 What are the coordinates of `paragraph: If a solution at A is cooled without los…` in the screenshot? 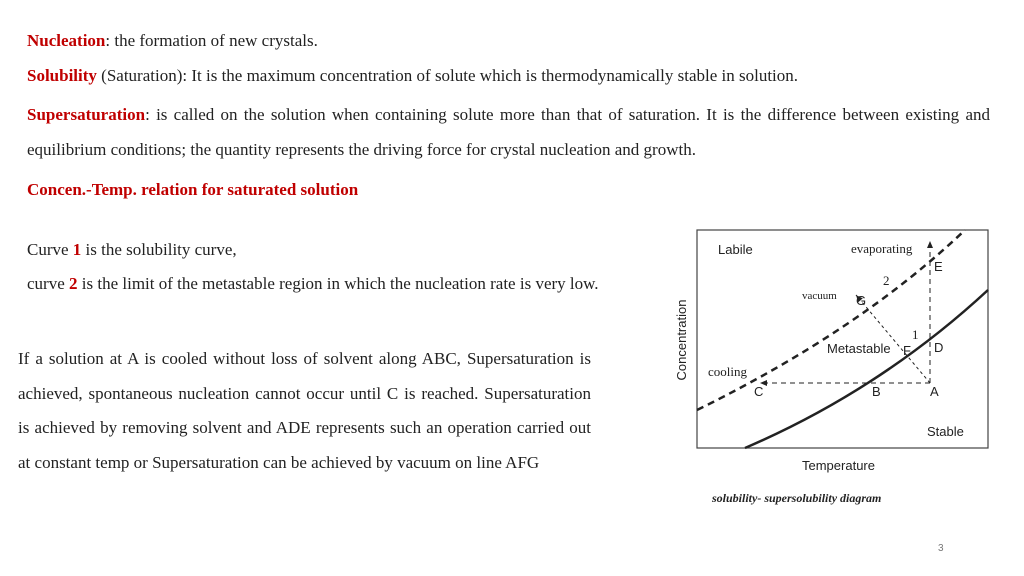 It's located at (304, 411).